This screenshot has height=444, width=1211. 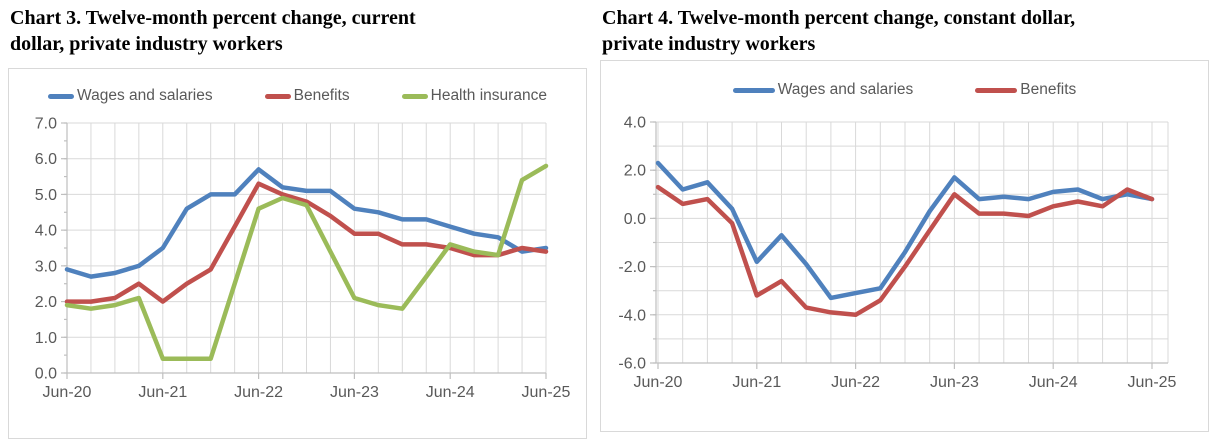 I want to click on legend-label-health-insurance: Health insurance, so click(x=488, y=95).